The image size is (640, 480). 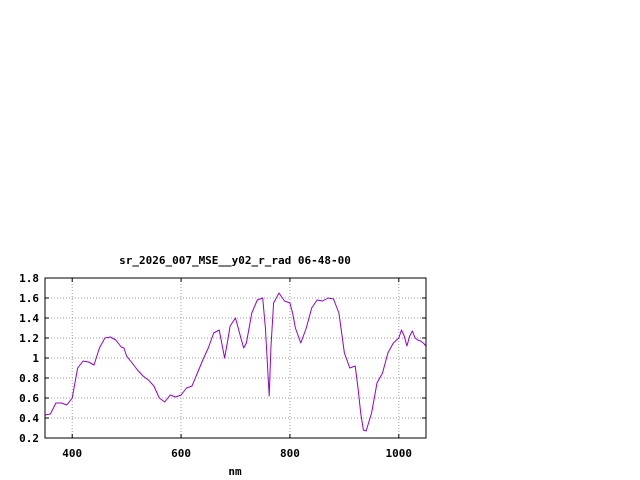 I want to click on y-tick-label: 0.8, so click(x=29, y=378).